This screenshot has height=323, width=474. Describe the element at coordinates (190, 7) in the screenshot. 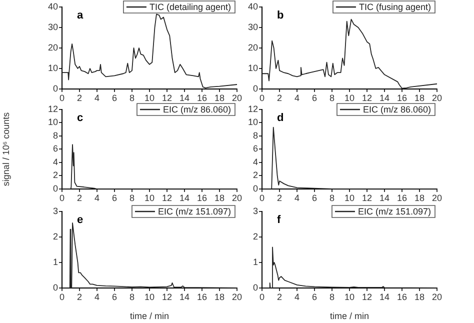

I see `legend-label: TIC (detailing agent)` at that location.